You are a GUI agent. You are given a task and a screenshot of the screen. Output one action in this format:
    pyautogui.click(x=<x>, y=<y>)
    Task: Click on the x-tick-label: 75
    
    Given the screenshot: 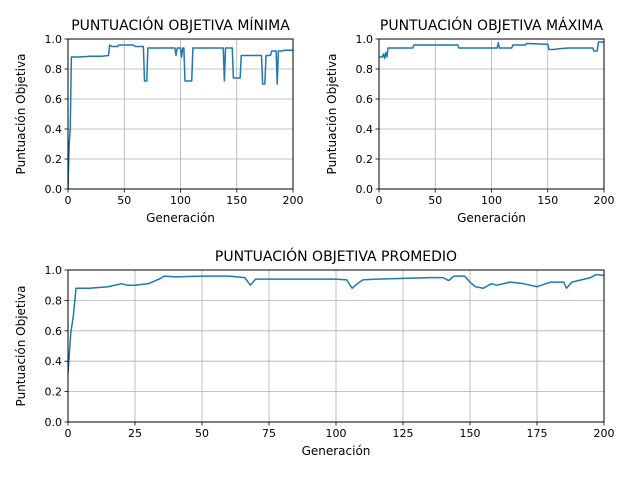 What is the action you would take?
    pyautogui.click(x=269, y=433)
    